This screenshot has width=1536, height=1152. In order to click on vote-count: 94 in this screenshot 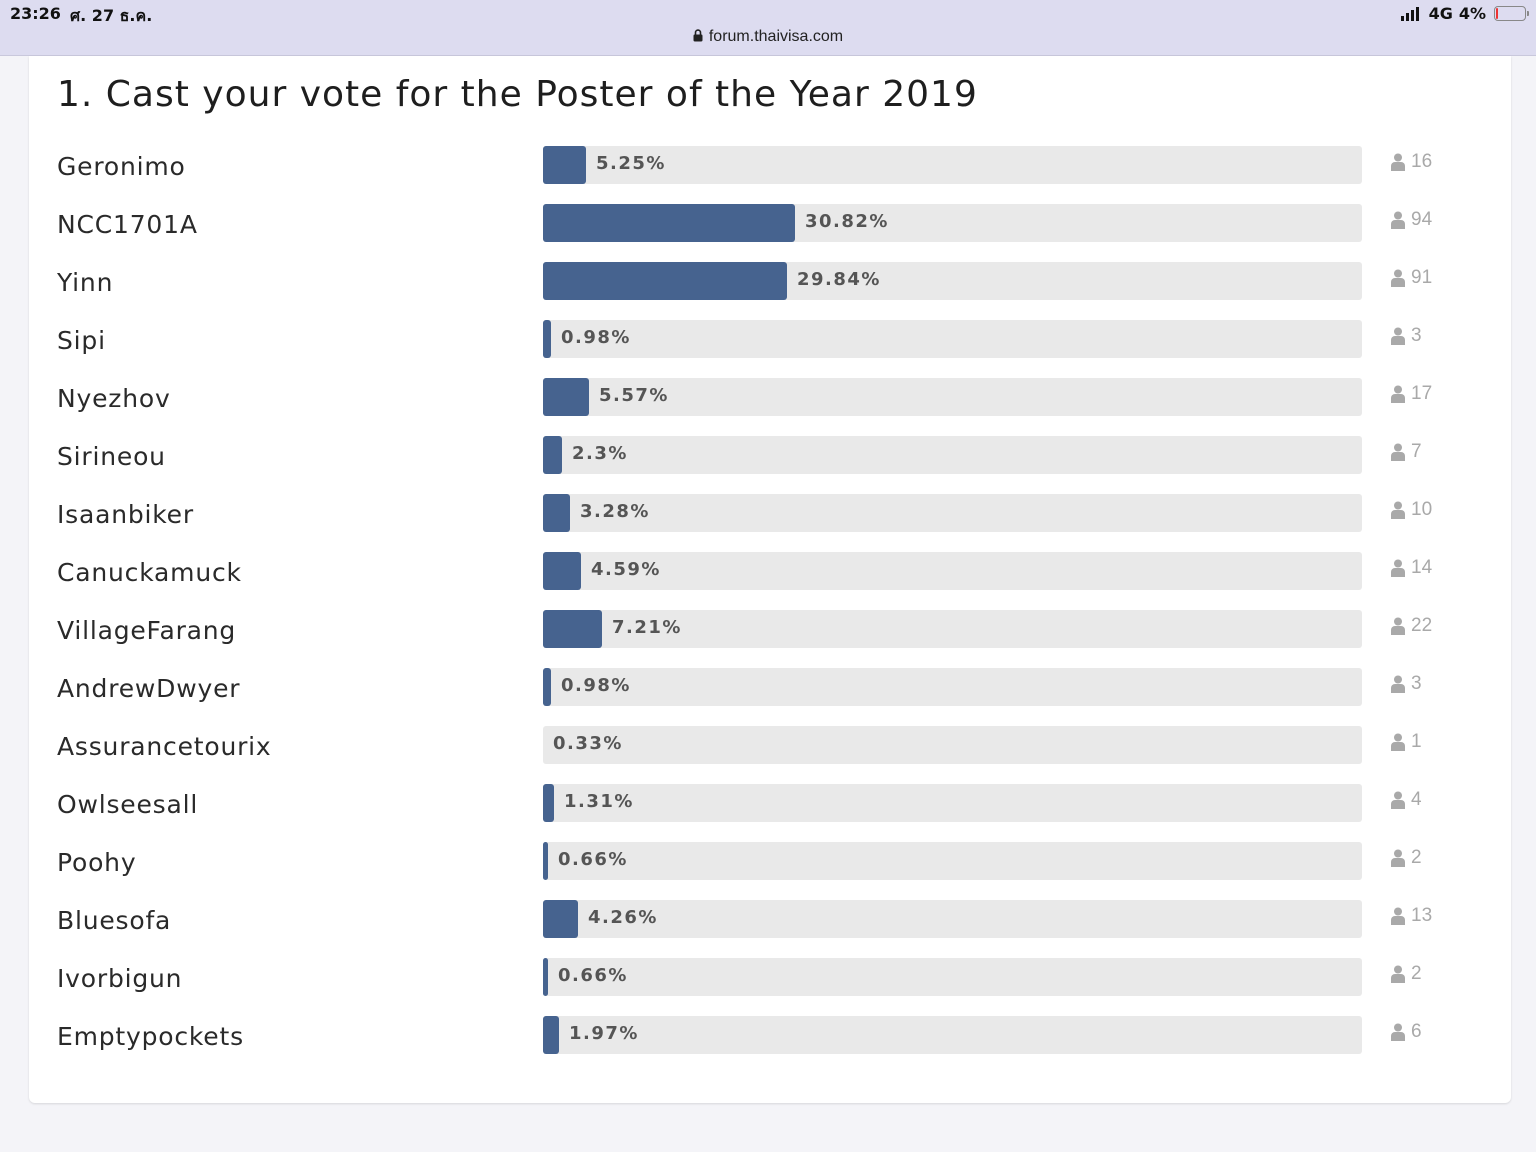, I will do `click(1411, 220)`.